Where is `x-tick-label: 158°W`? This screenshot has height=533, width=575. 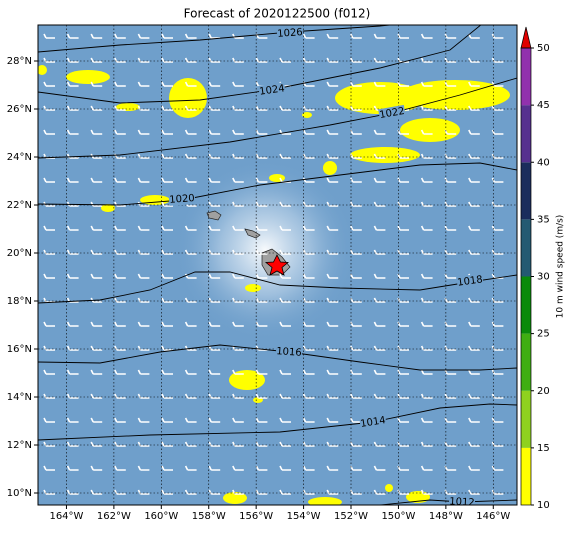
x-tick-label: 158°W is located at coordinates (209, 516).